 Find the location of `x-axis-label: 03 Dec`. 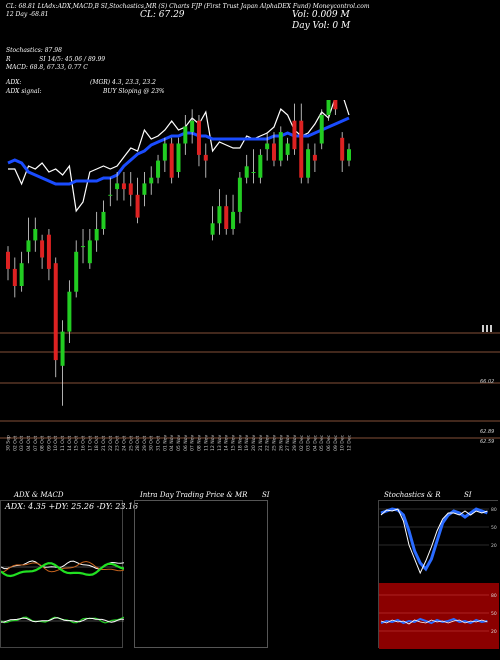

x-axis-label: 03 Dec is located at coordinates (309, 442).